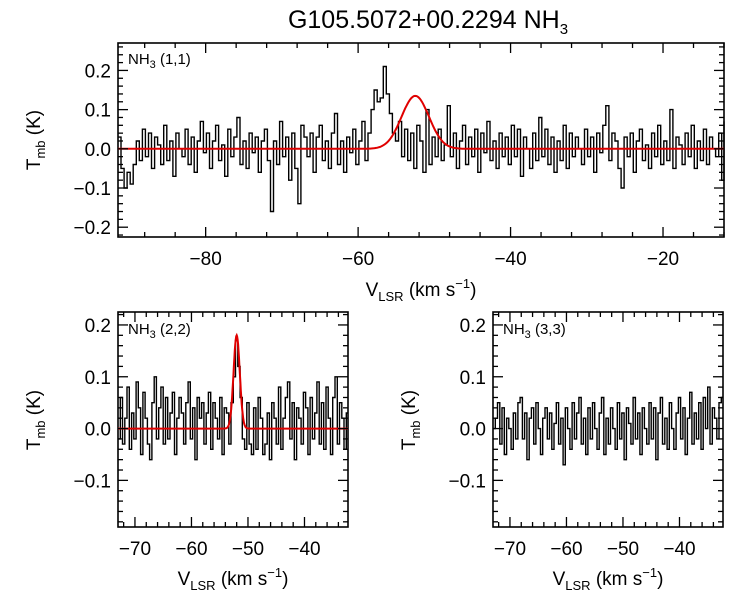 This screenshot has height=600, width=750. I want to click on figure-title: G105.5072+00.2294 NH3, so click(428, 22).